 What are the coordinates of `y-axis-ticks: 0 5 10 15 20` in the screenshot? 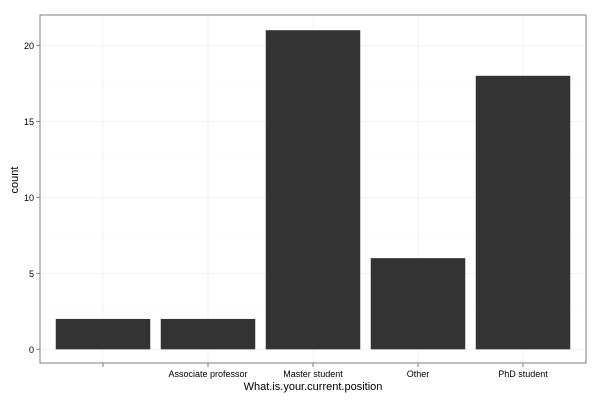 It's located at (32, 198).